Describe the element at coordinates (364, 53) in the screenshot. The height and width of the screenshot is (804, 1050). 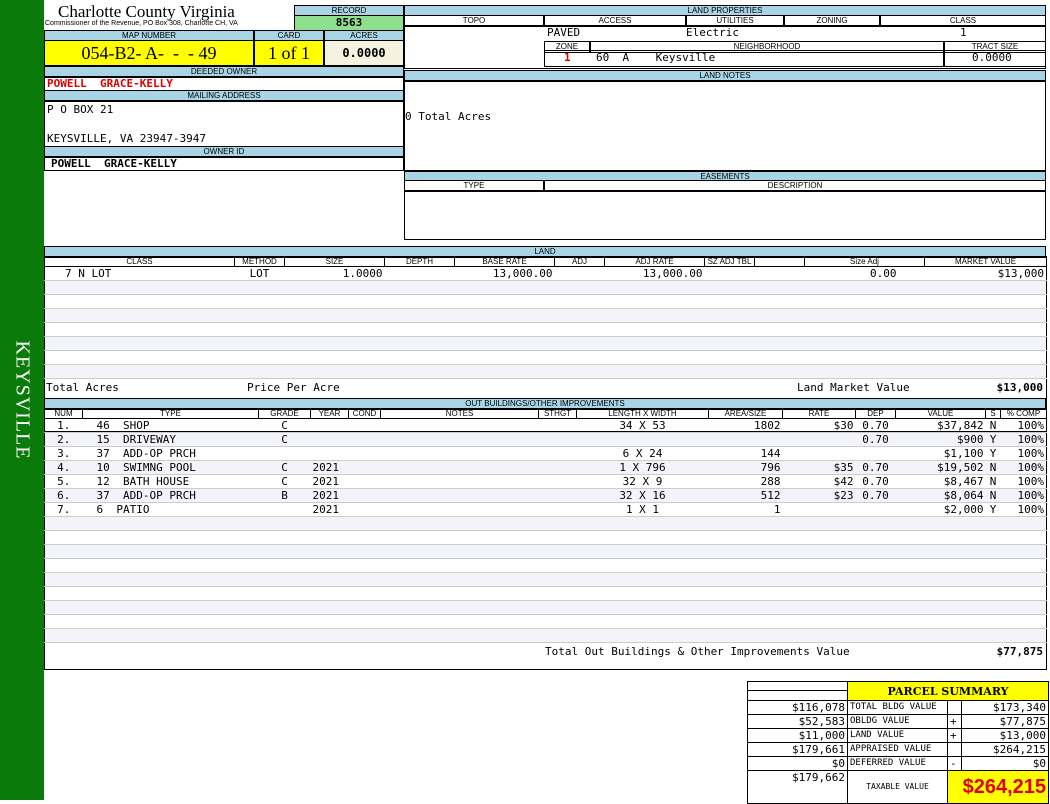
I see `acres-value: 0.0000` at that location.